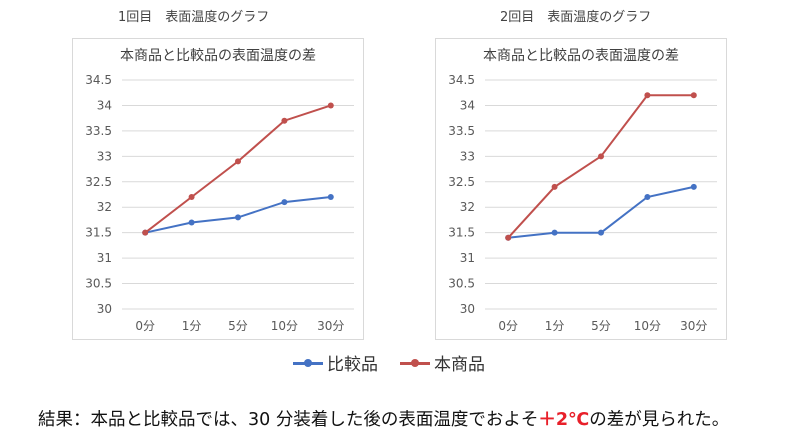 The width and height of the screenshot is (793, 444). What do you see at coordinates (647, 326) in the screenshot?
I see `chart2-xtick-label: 10分` at bounding box center [647, 326].